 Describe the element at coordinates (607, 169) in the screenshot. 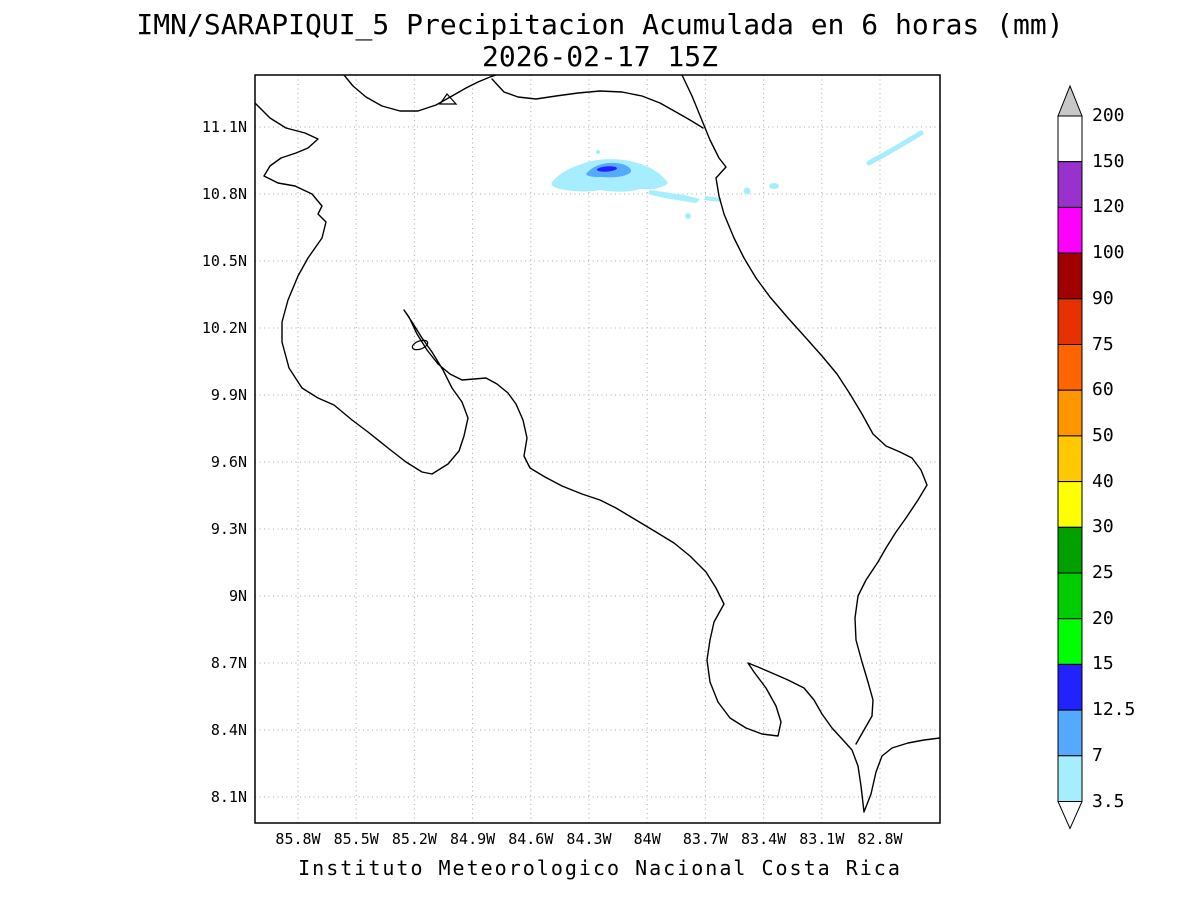

I see `precip-core-strong` at that location.